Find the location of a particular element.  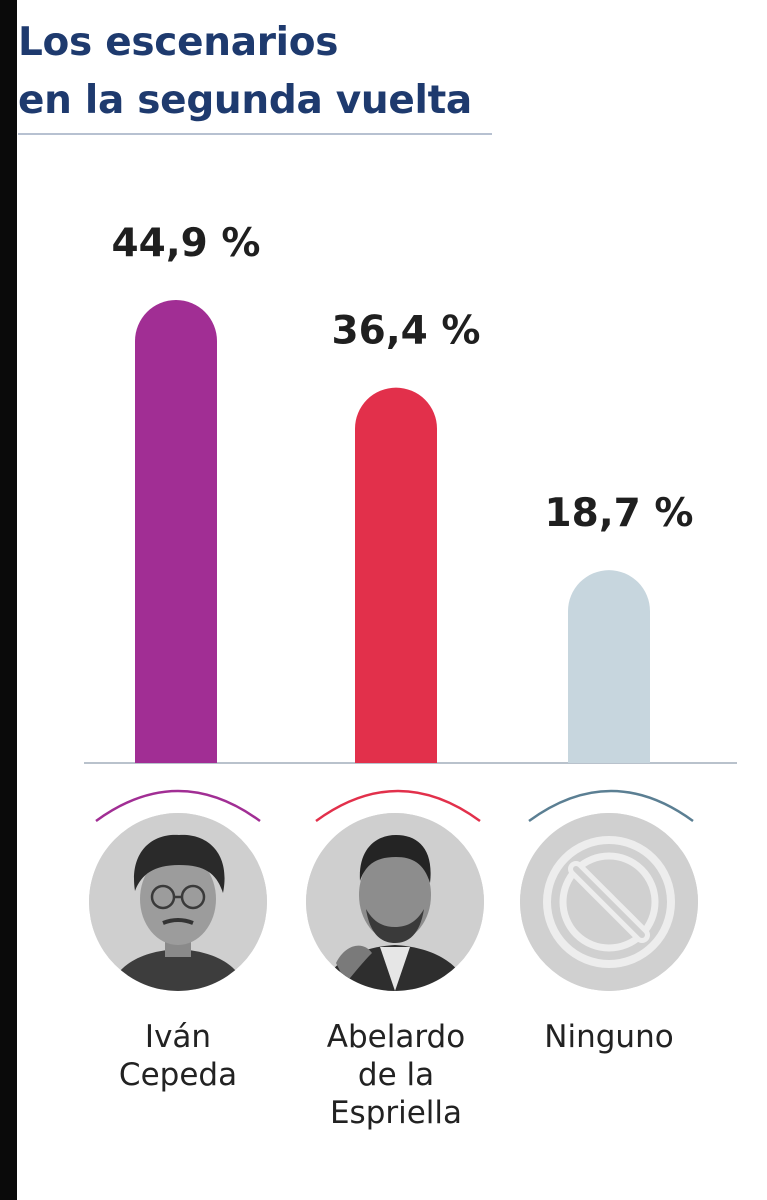

bar-ninguno is located at coordinates (609, 666).